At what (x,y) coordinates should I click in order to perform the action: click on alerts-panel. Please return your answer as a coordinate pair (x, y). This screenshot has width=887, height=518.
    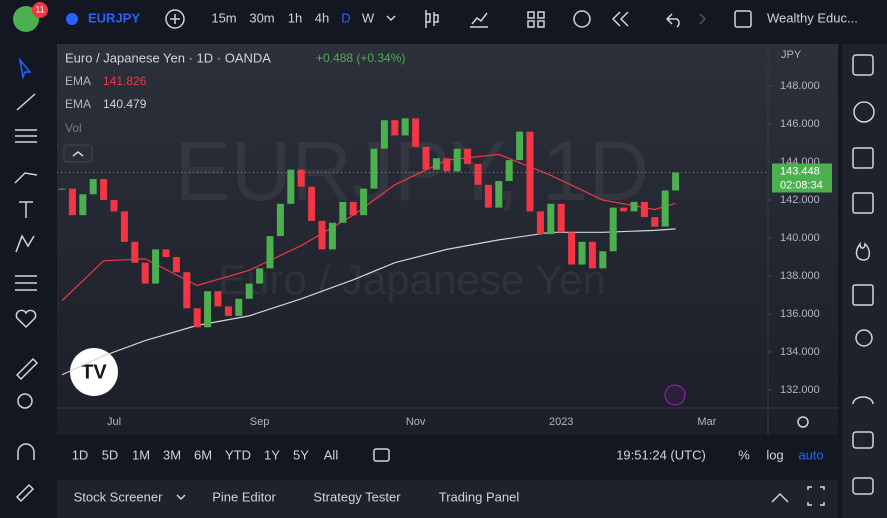
    Looking at the image, I should click on (864, 112).